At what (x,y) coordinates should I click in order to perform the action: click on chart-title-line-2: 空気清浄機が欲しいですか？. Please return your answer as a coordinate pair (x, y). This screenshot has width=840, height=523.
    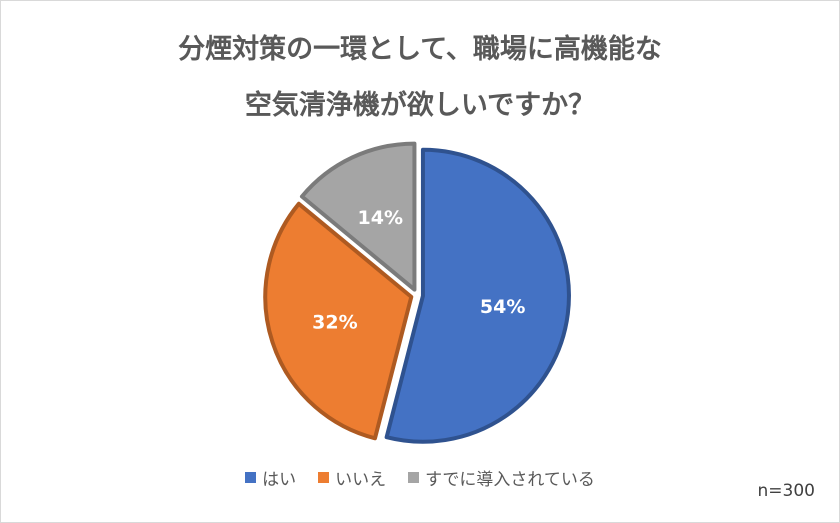
    Looking at the image, I should click on (420, 105).